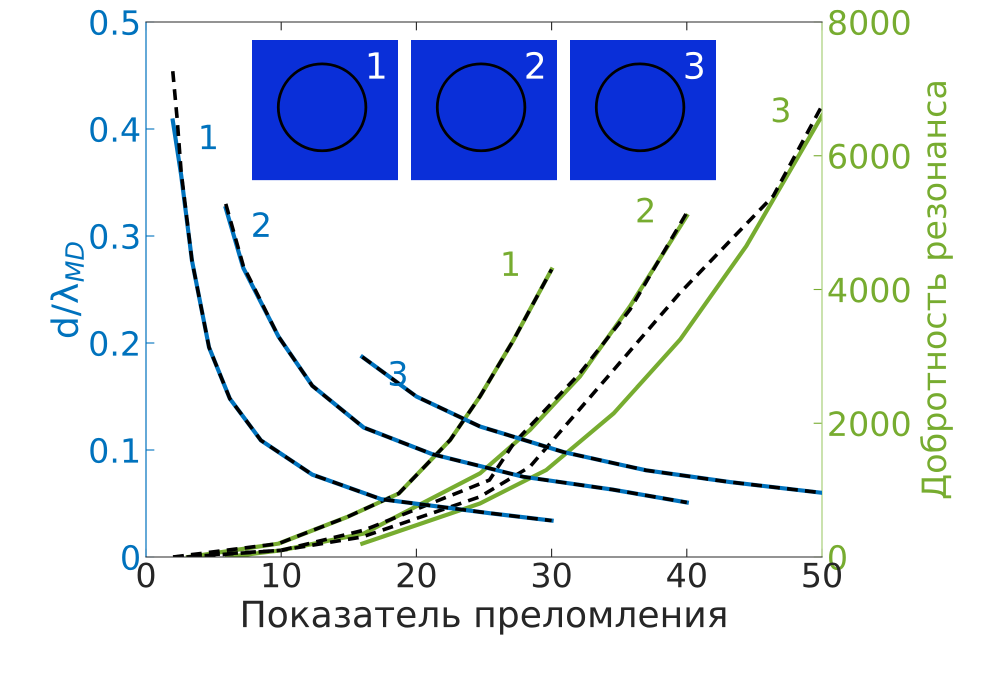 The height and width of the screenshot is (675, 989). Describe the element at coordinates (115, 129) in the screenshot. I see `y-tick-label: 0.4` at that location.